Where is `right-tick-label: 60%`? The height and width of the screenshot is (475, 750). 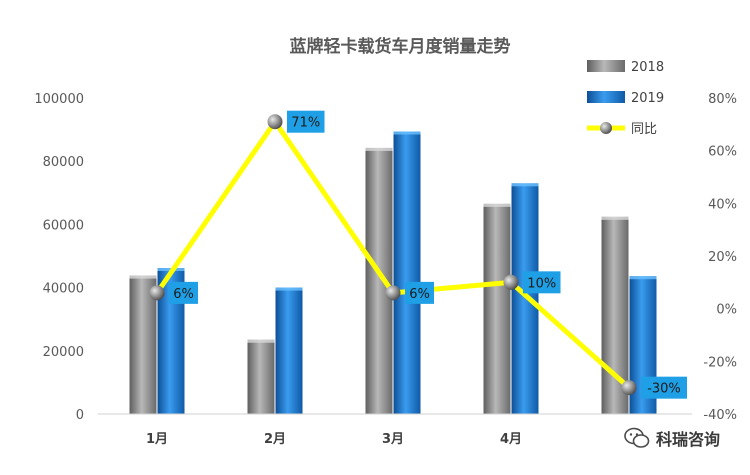 right-tick-label: 60% is located at coordinates (722, 152).